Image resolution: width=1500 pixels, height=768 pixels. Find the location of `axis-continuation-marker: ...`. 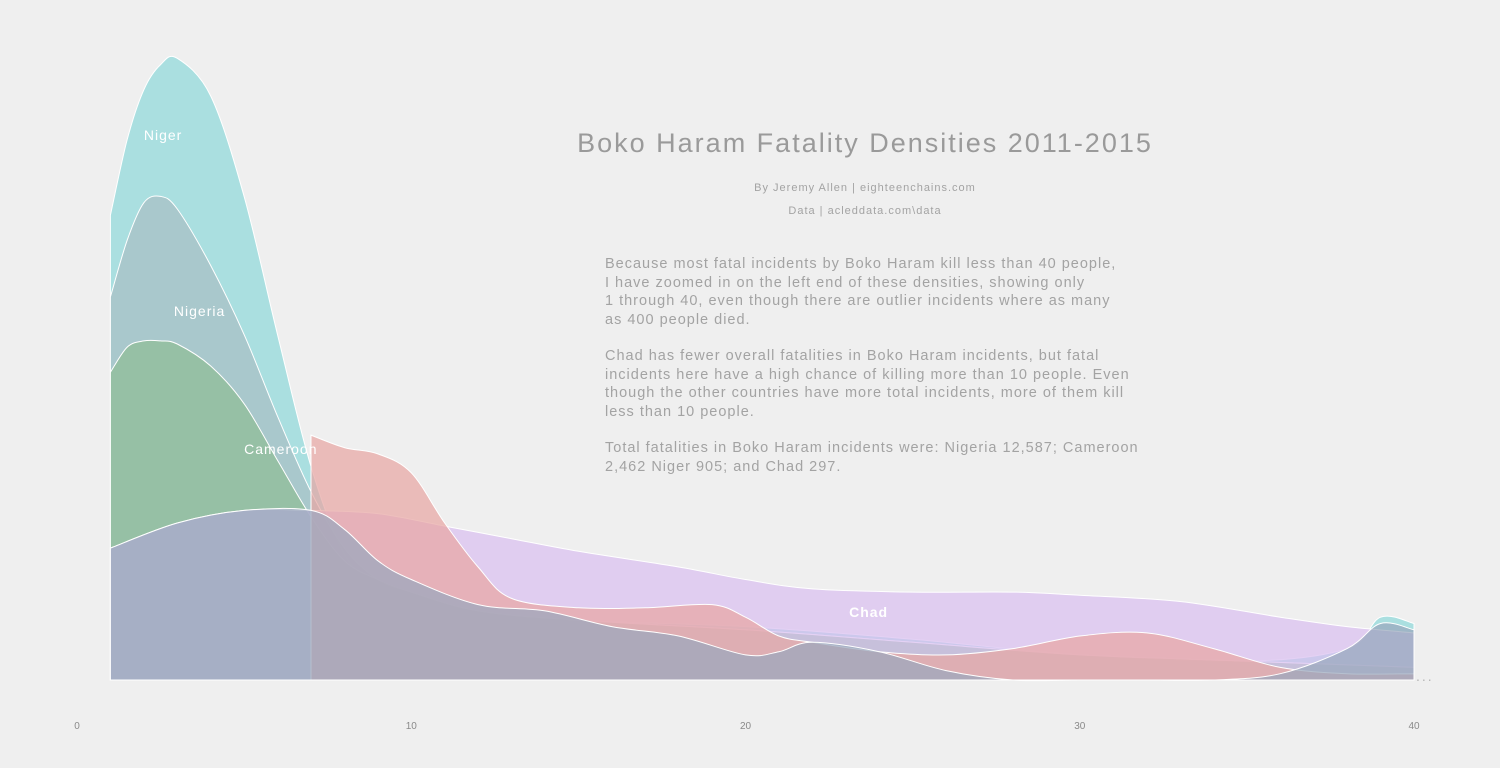

axis-continuation-marker: ... is located at coordinates (1425, 676).